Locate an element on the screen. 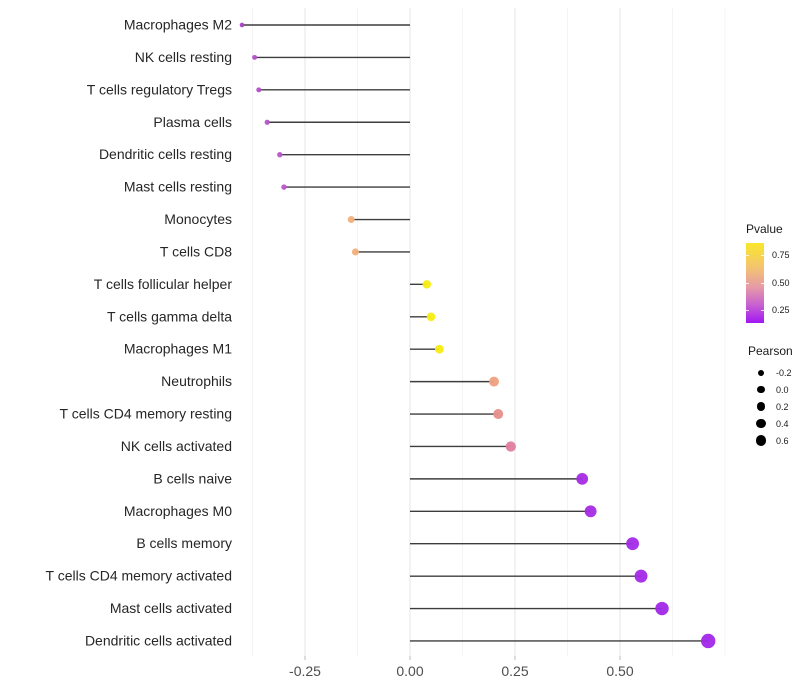  pearson-legend-label: 0.6 is located at coordinates (782, 440).